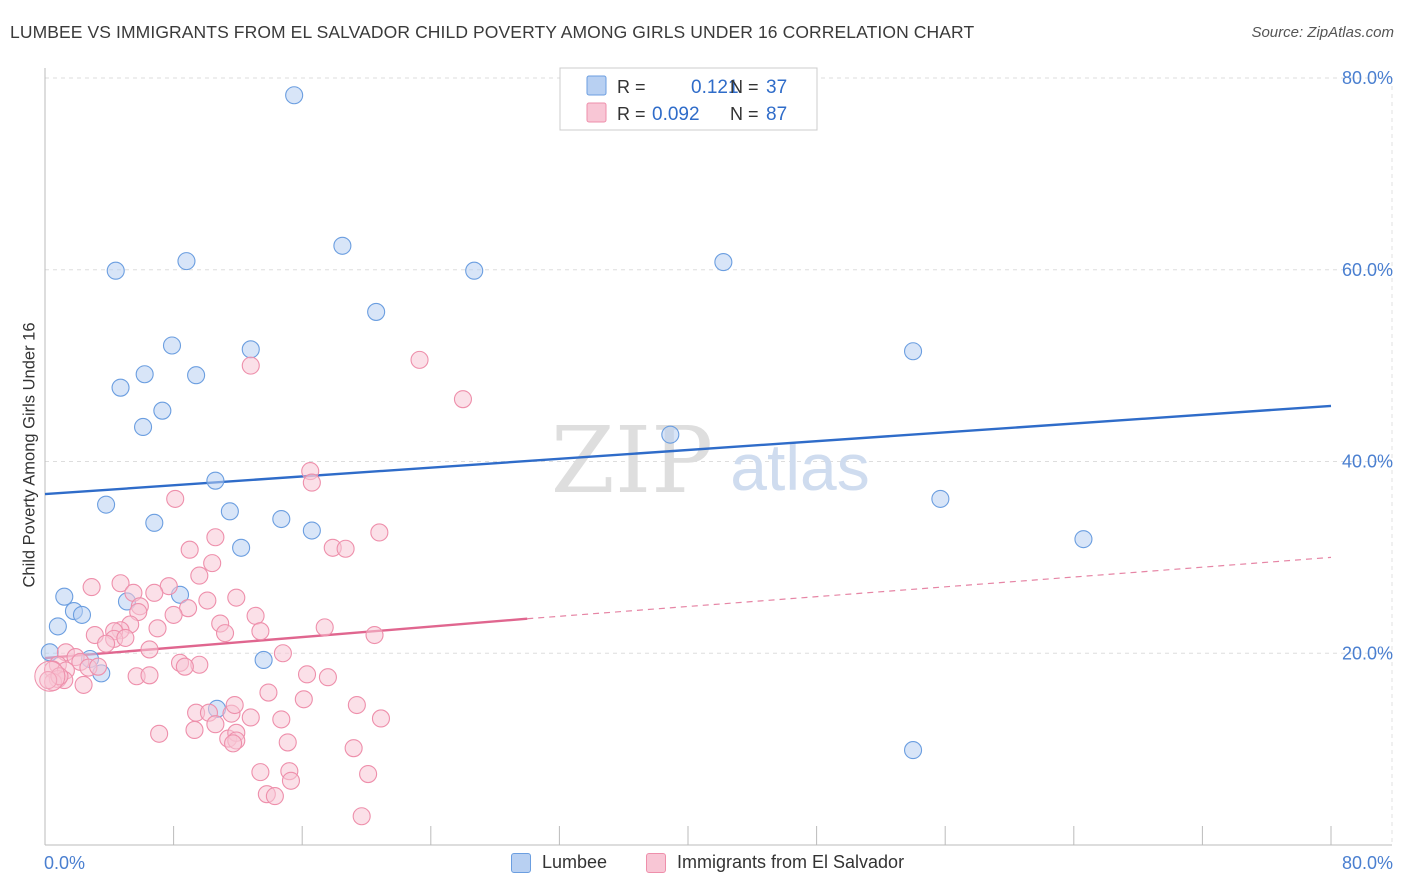  I want to click on trend-line-extension, so click(929, 588).